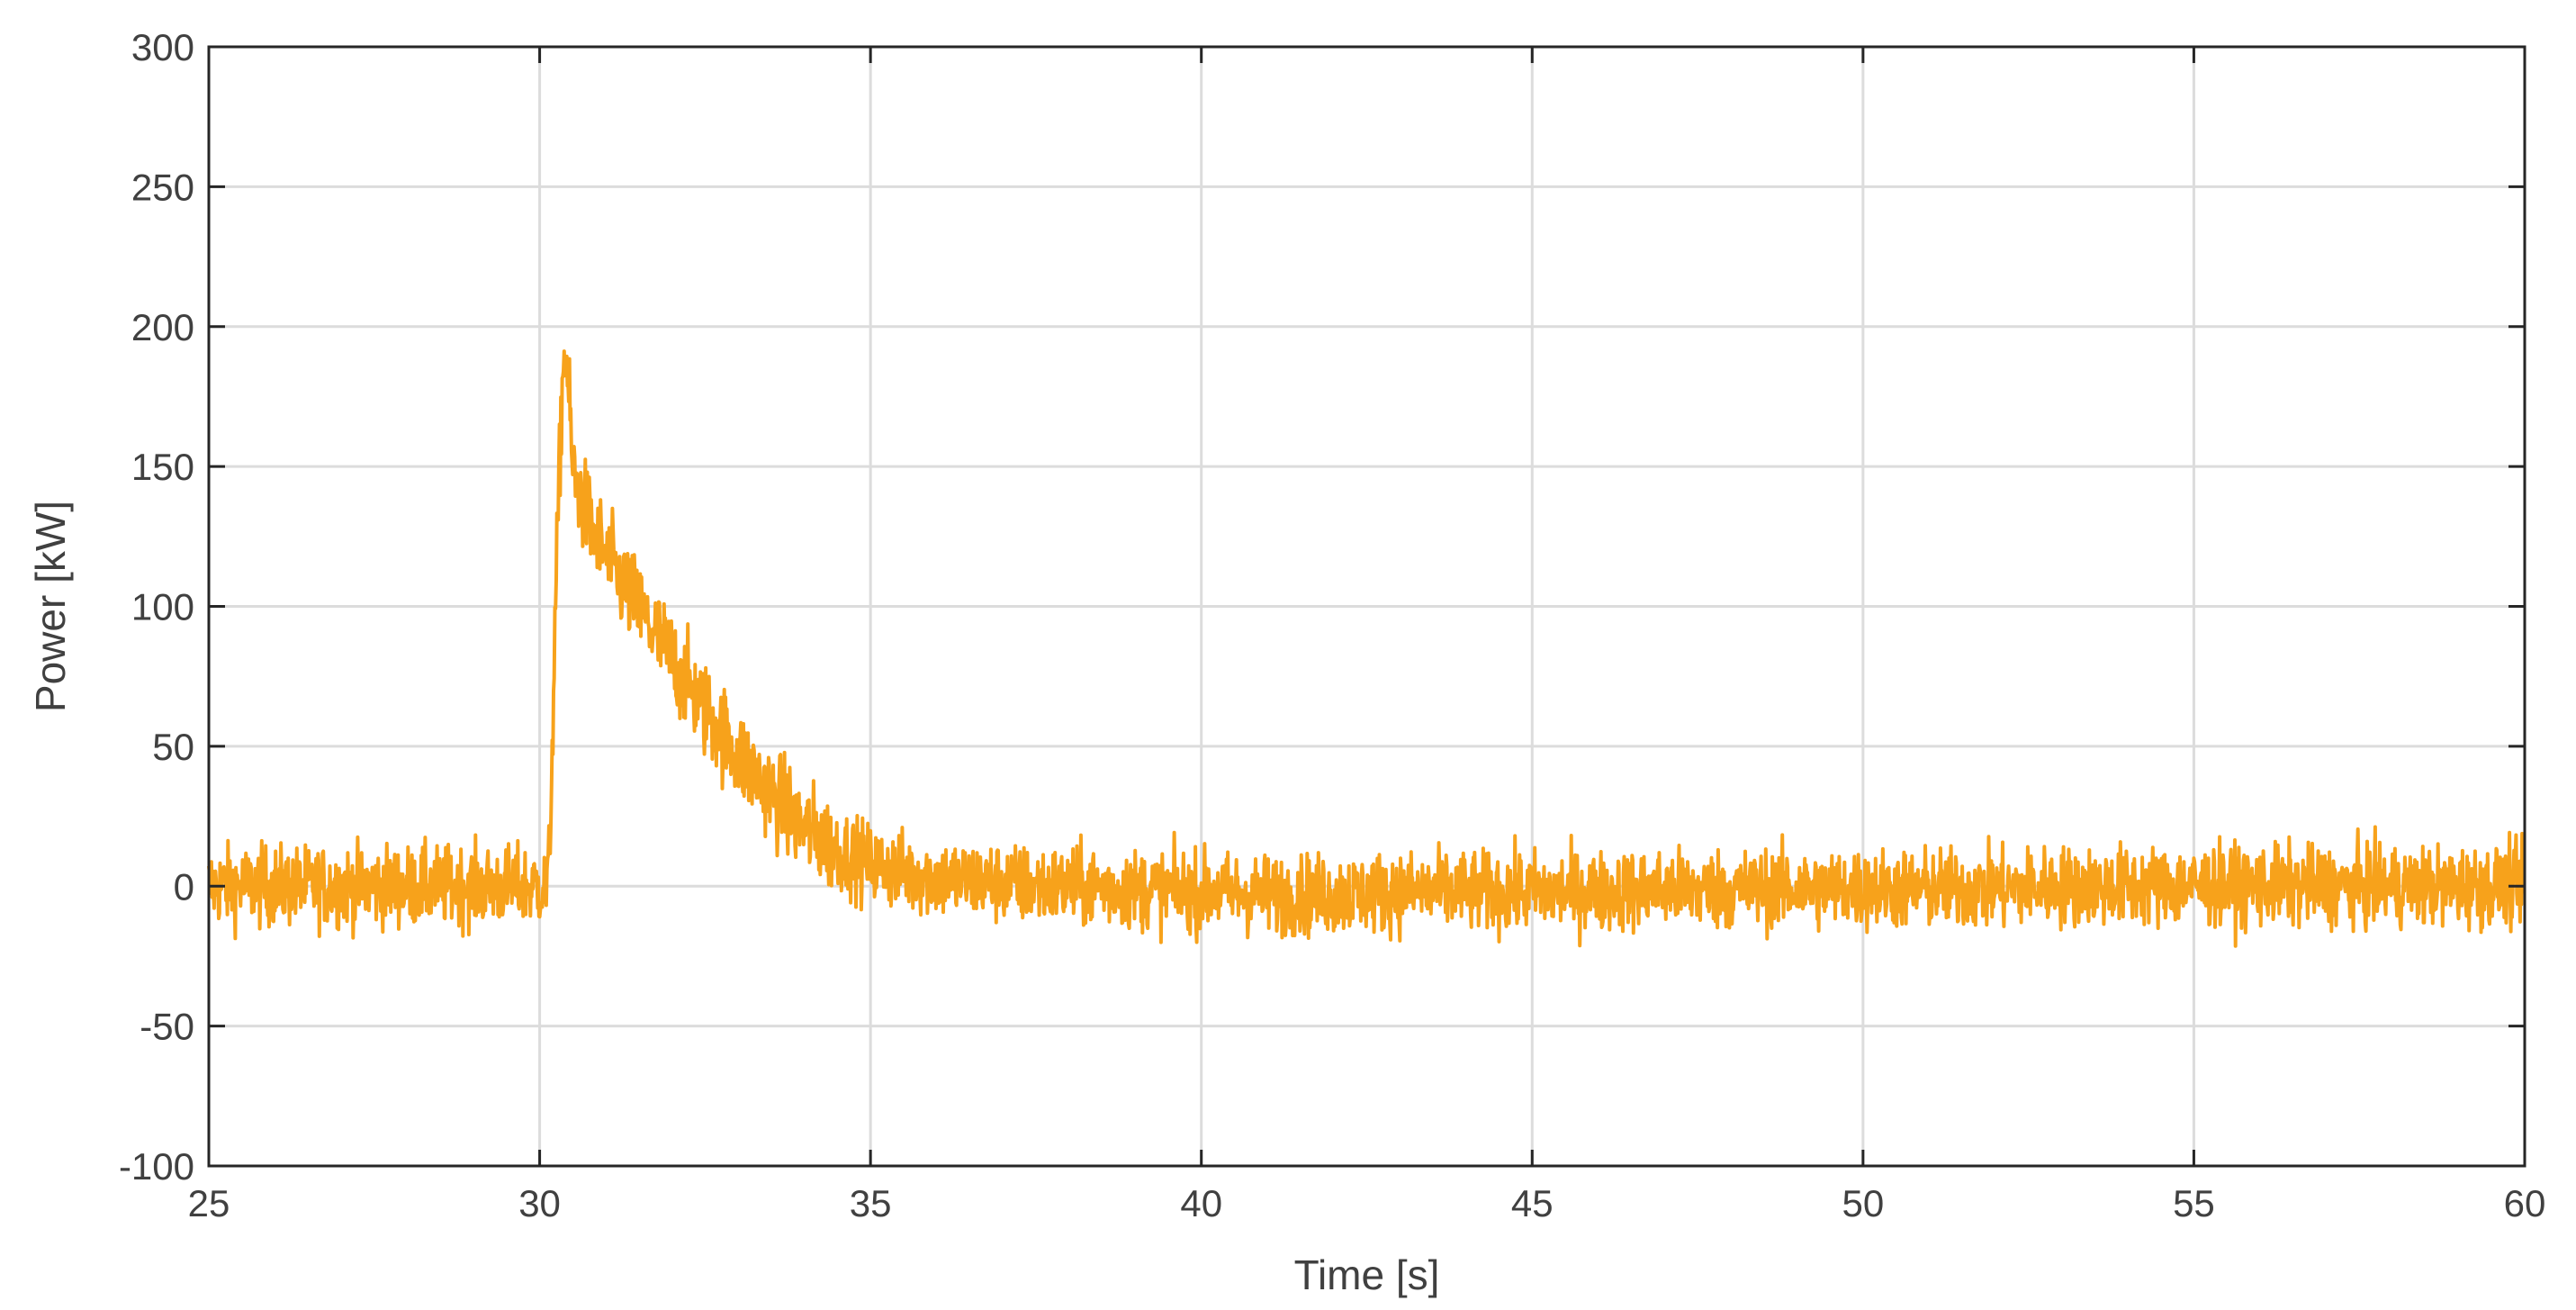 Image resolution: width=2576 pixels, height=1310 pixels. Describe the element at coordinates (162, 47) in the screenshot. I see `y-tick-label: 300` at that location.